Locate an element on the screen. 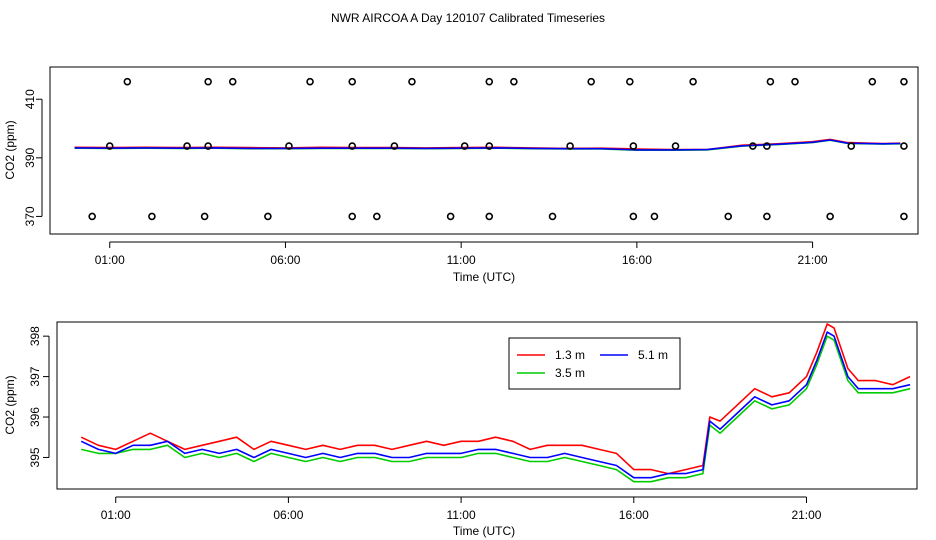 This screenshot has height=540, width=936. bottom-y-ticks: 395 396 397 398 is located at coordinates (39, 396).